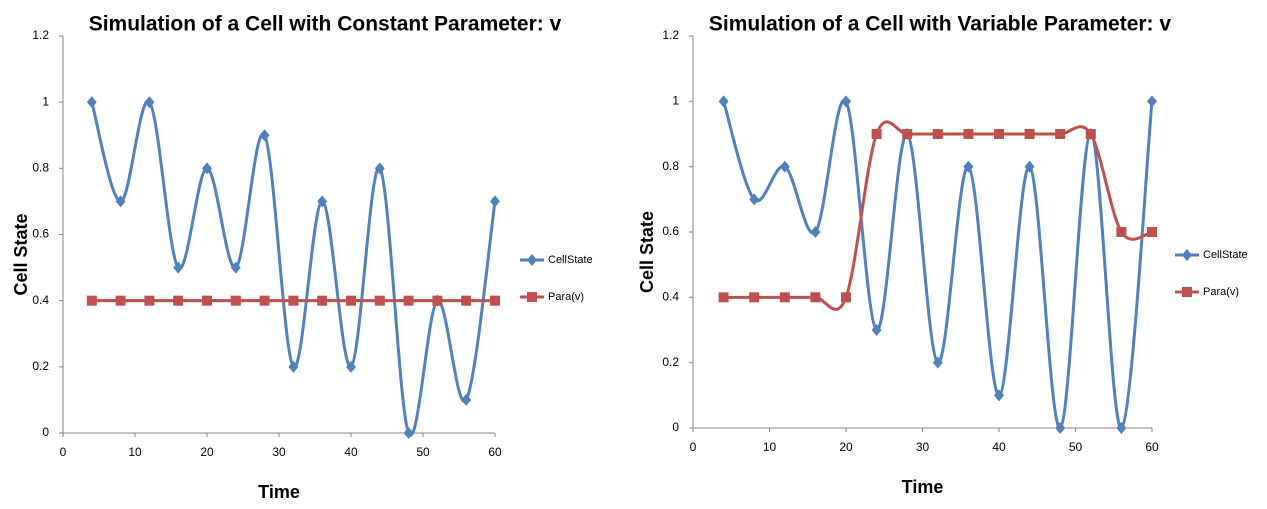 This screenshot has height=509, width=1267. I want to click on x-axis-title: Time, so click(923, 487).